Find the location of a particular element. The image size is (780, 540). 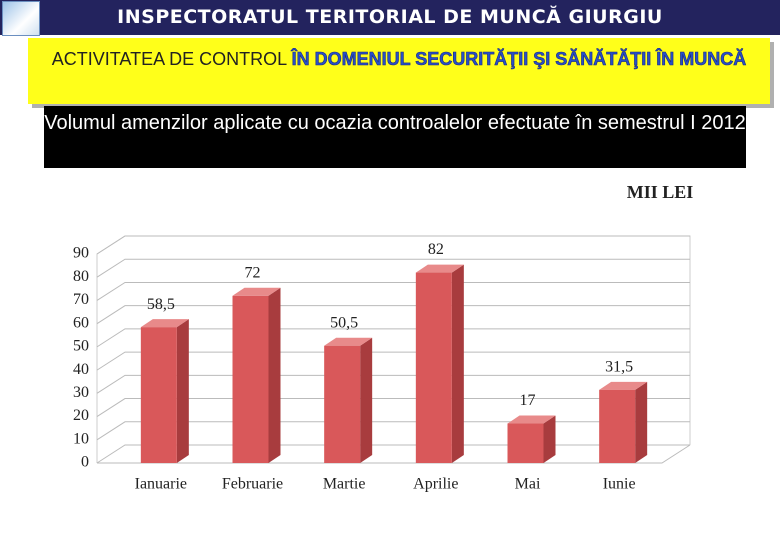

x-tick-label: Februarie is located at coordinates (252, 484).